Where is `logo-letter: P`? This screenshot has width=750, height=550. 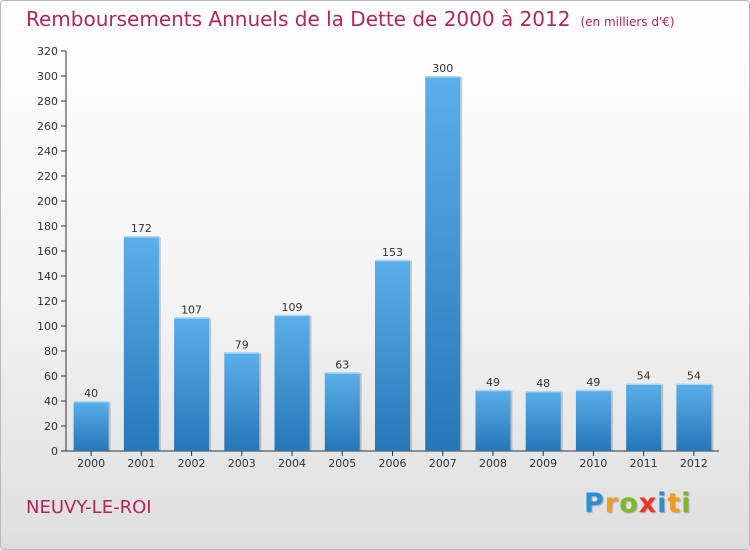
logo-letter: P is located at coordinates (594, 503).